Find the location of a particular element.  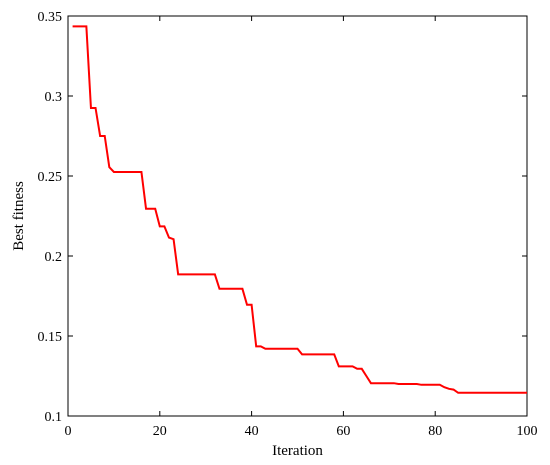

y-tick-label: 0.2 is located at coordinates (54, 257).